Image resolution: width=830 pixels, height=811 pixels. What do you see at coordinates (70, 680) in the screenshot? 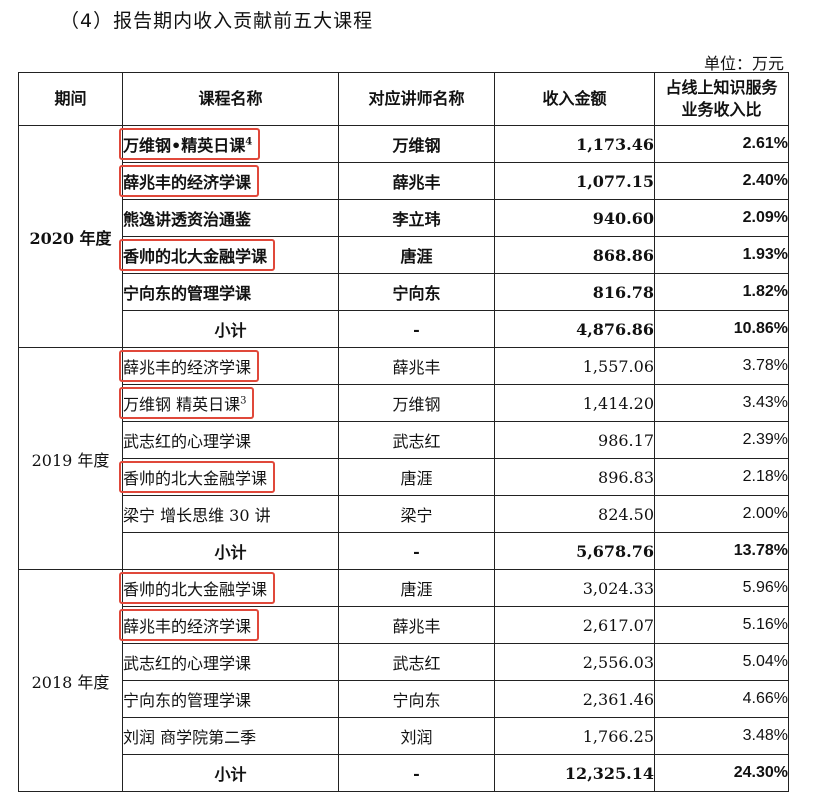
I see `period-cell: 2018 年度` at bounding box center [70, 680].